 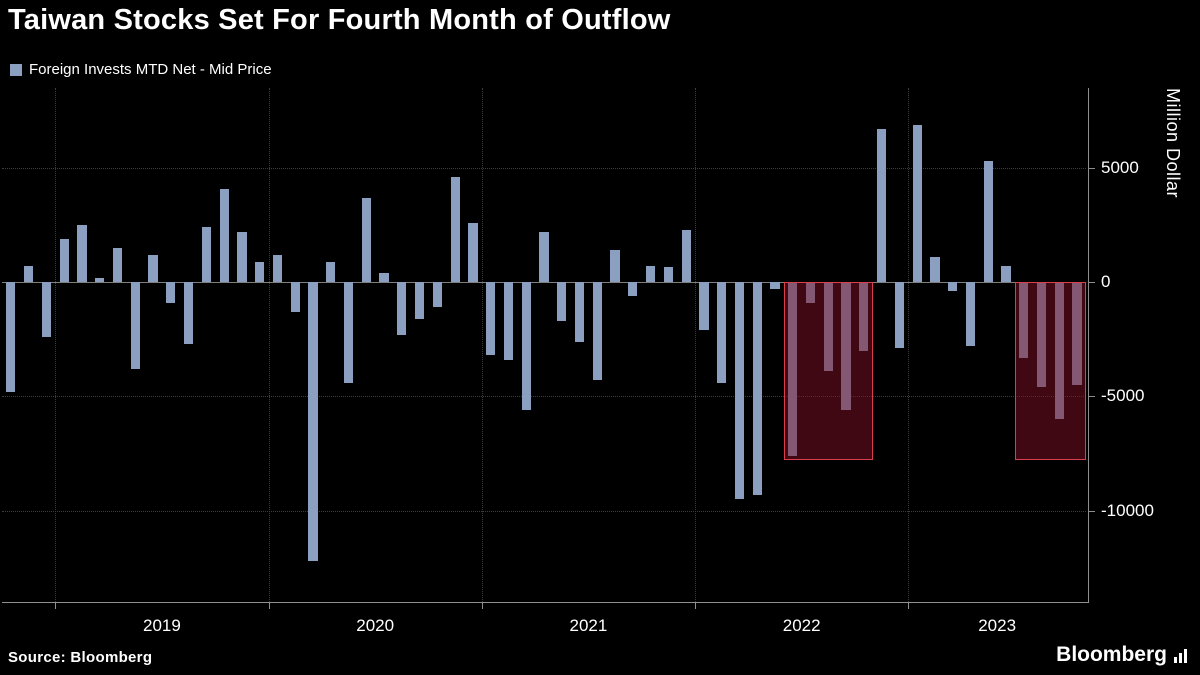 I want to click on x-axis-labels: 2019 2020 2021 2022 2023, so click(x=544, y=629).